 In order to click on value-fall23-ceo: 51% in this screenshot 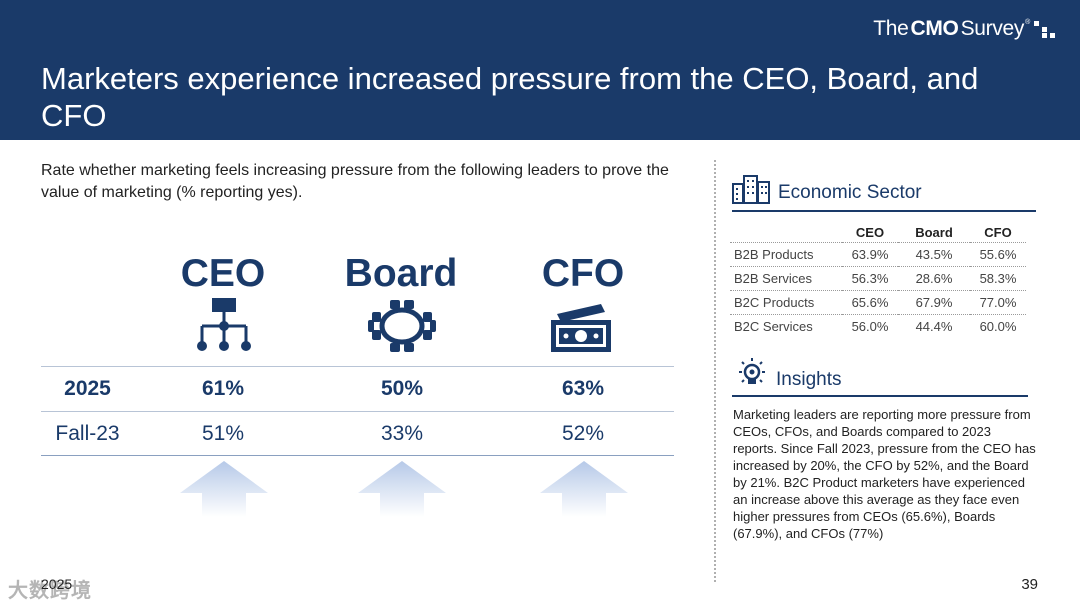, I will do `click(223, 433)`.